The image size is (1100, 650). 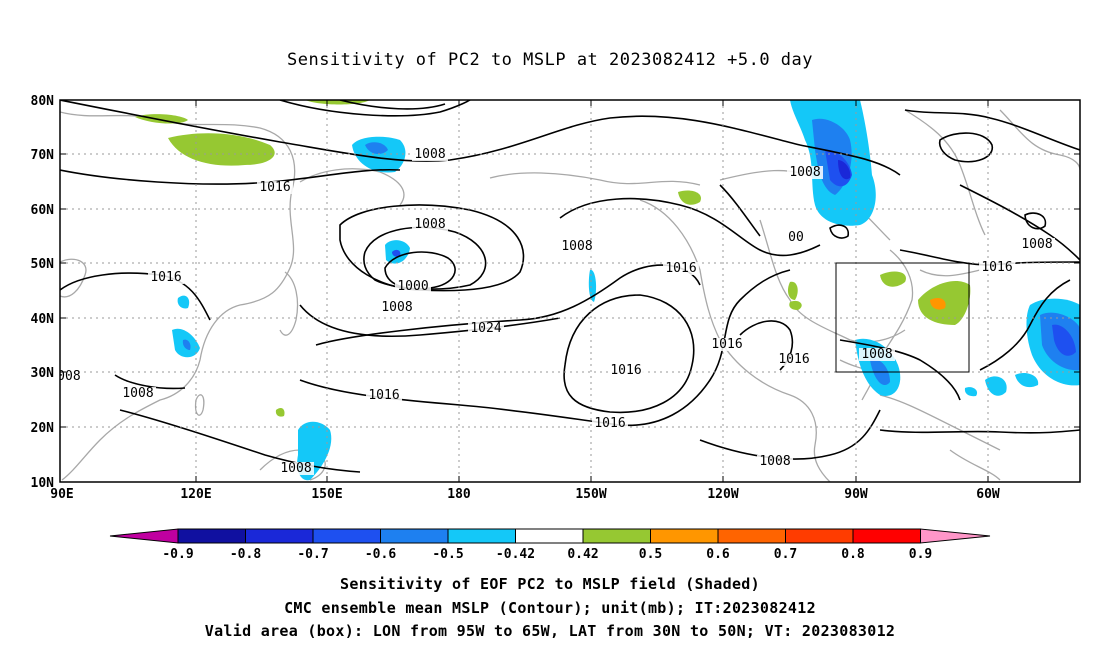 I want to click on colorbar-tick-label: -0.5, so click(x=447, y=554).